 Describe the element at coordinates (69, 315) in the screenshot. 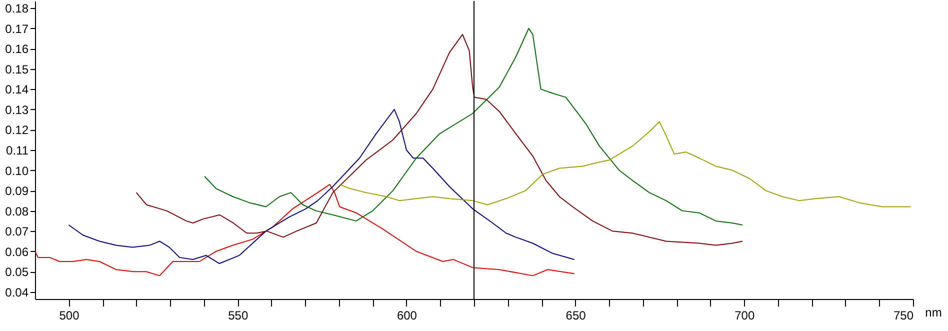

I see `x-tick-label: 500` at that location.